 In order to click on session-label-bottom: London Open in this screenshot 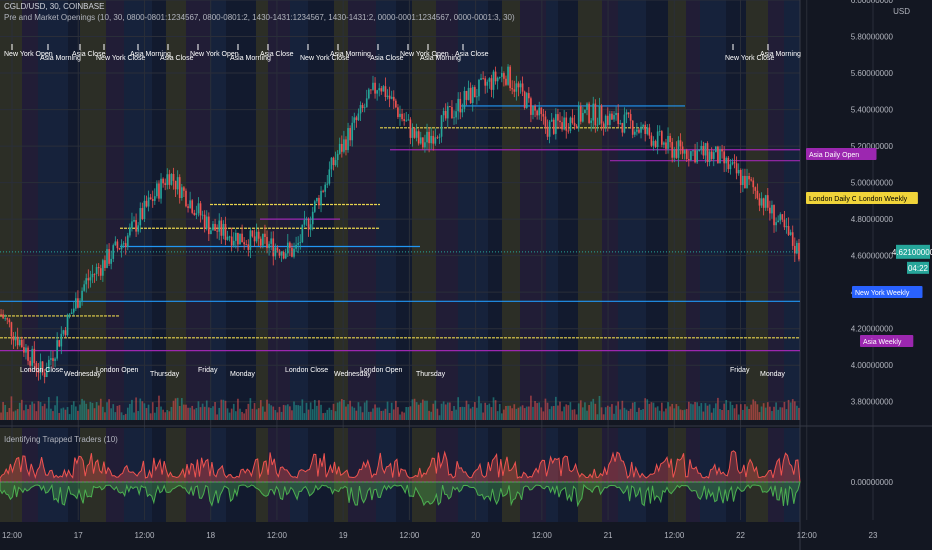, I will do `click(381, 370)`.